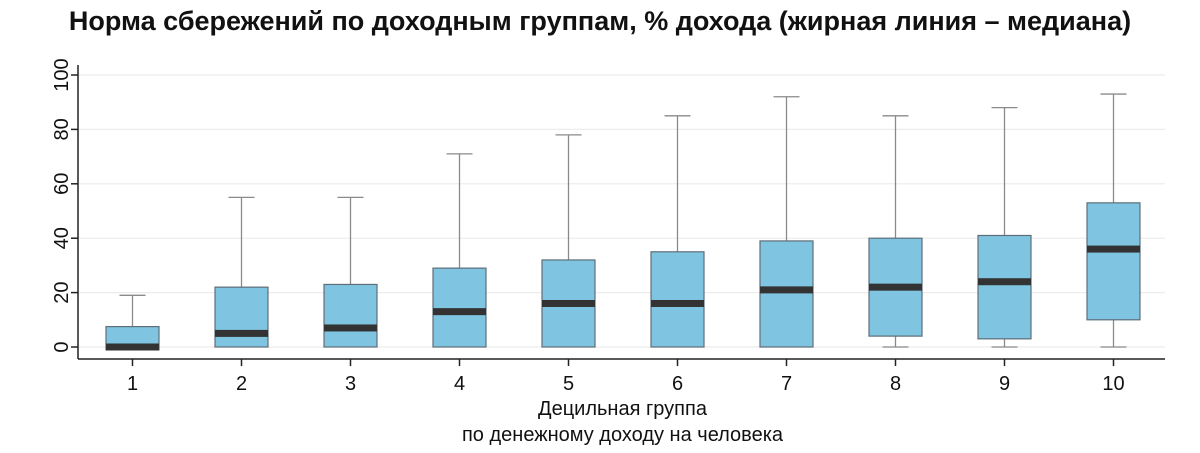 The width and height of the screenshot is (1200, 453). What do you see at coordinates (62, 129) in the screenshot?
I see `y-tick-label-80: 80` at bounding box center [62, 129].